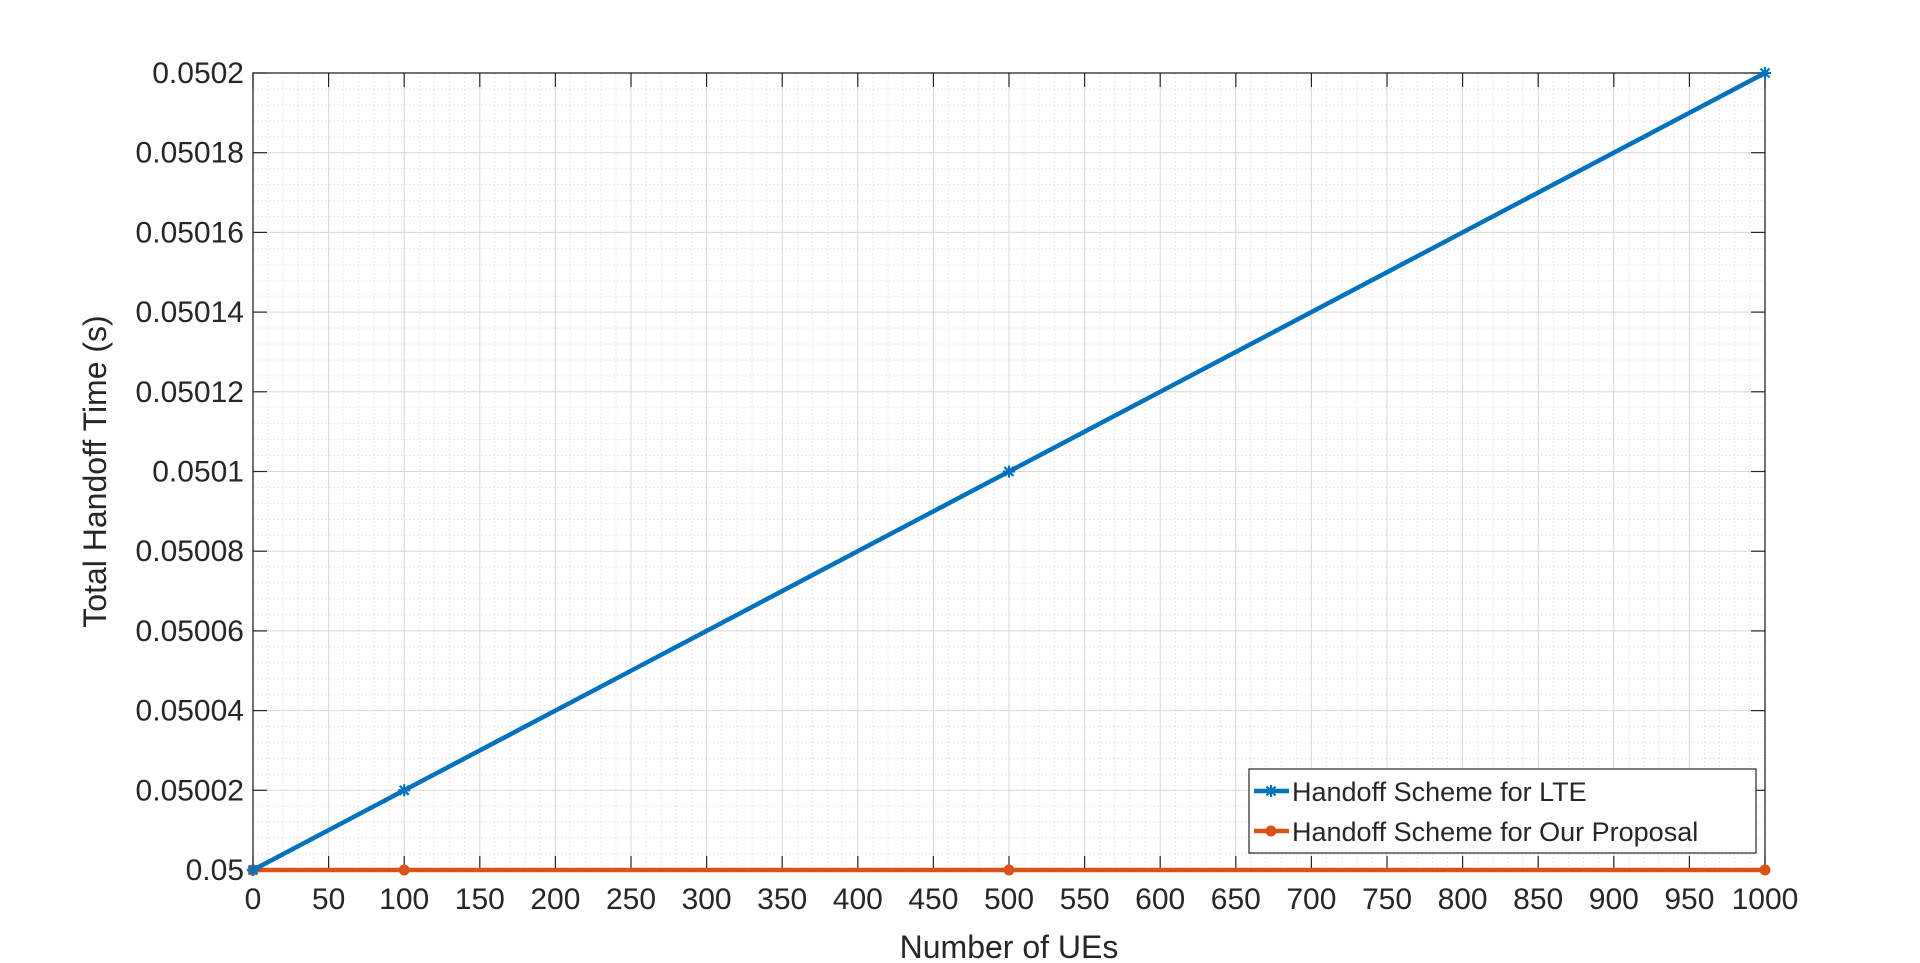 Image resolution: width=1920 pixels, height=963 pixels. Describe the element at coordinates (1387, 899) in the screenshot. I see `x-tick-label: 750` at that location.